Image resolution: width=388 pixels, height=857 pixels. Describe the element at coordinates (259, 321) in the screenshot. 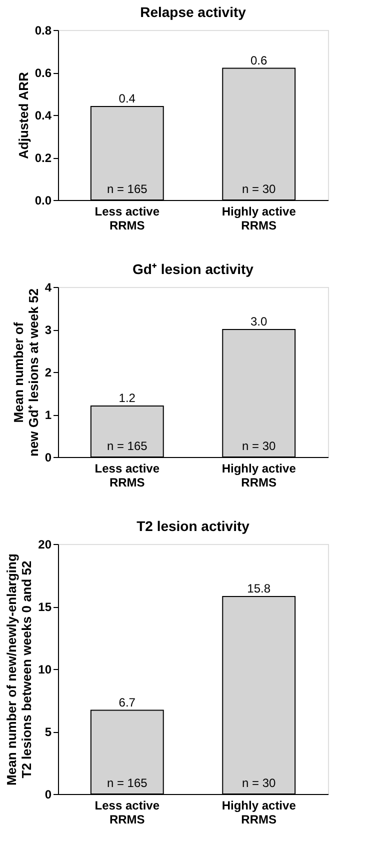

I see `data-label: 3.0` at that location.